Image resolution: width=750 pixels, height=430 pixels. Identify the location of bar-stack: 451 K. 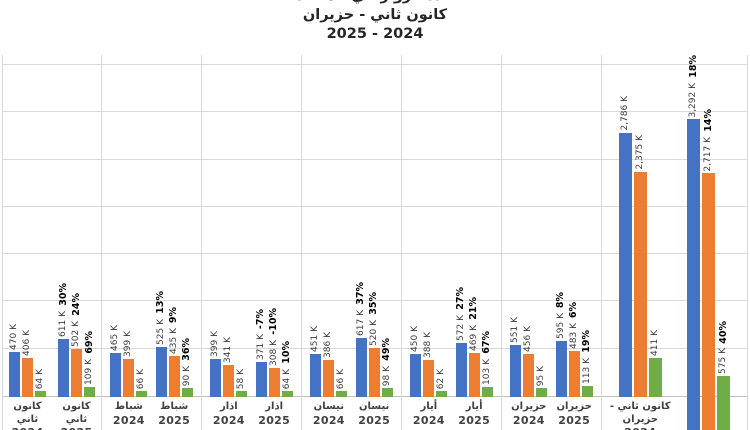
(316, 361).